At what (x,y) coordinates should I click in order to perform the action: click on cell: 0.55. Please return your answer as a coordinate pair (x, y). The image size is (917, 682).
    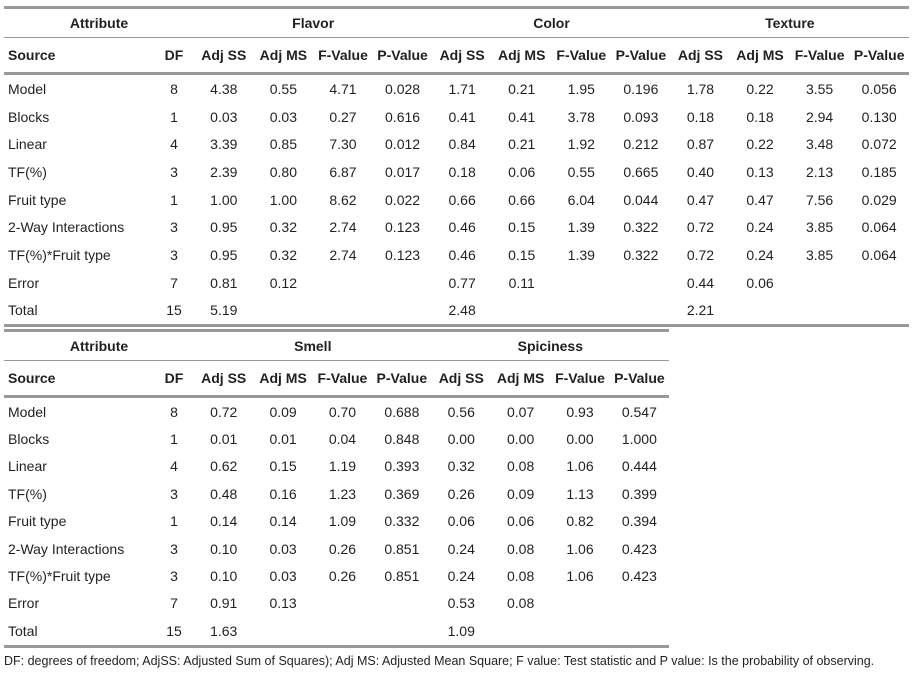
    Looking at the image, I should click on (581, 171).